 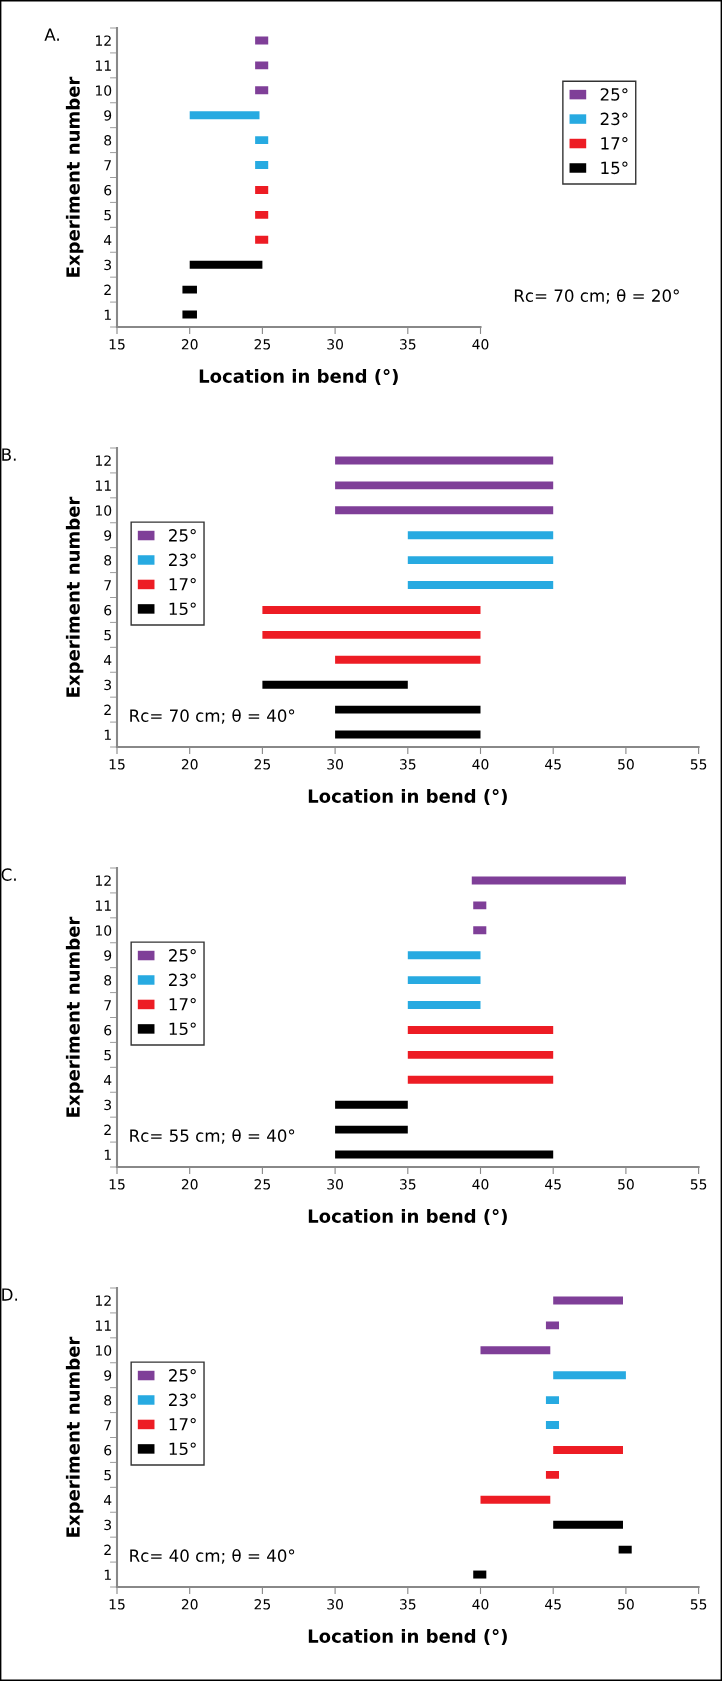 What do you see at coordinates (212, 716) in the screenshot?
I see `annotation: Rc= 70 cm; θ = 40°` at bounding box center [212, 716].